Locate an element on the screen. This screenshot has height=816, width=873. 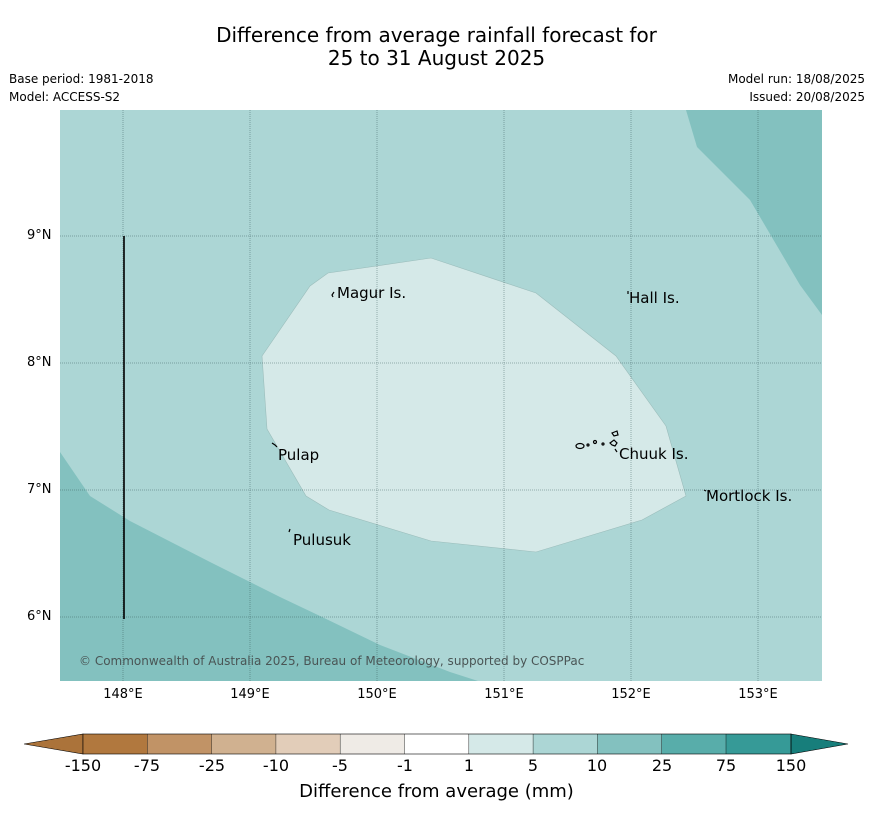
colorbar-frame is located at coordinates (437, 744).